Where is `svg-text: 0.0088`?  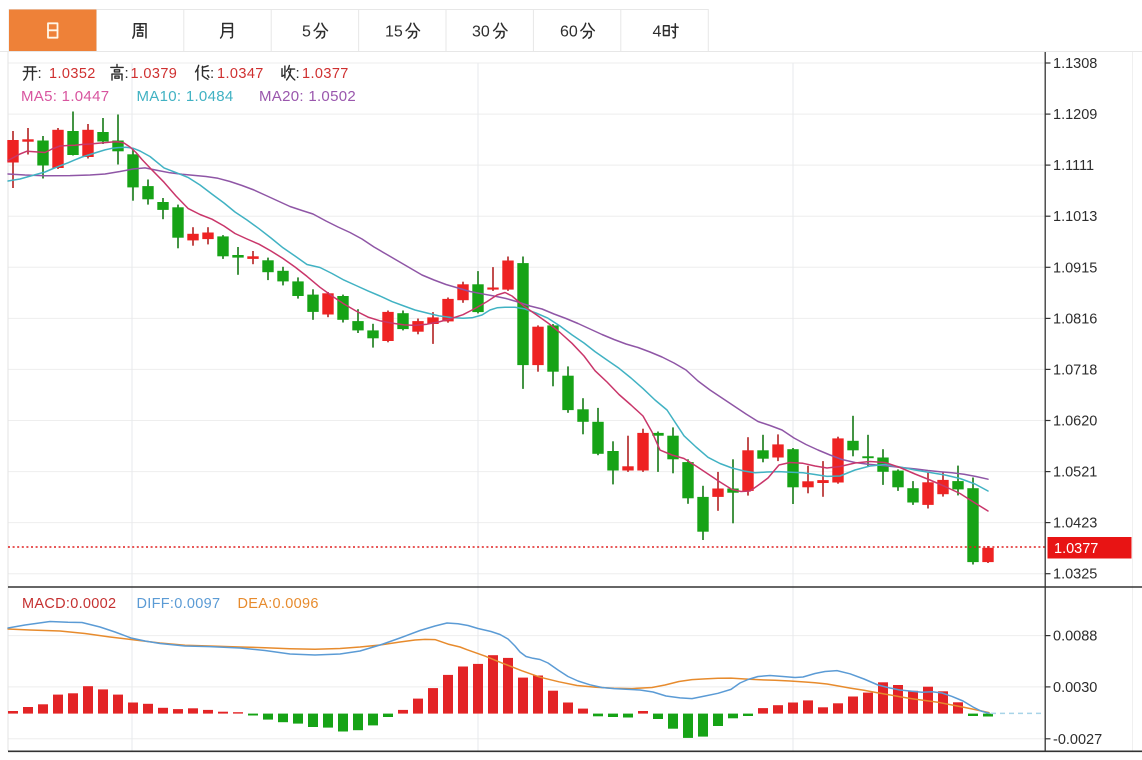 svg-text: 0.0088 is located at coordinates (1075, 637).